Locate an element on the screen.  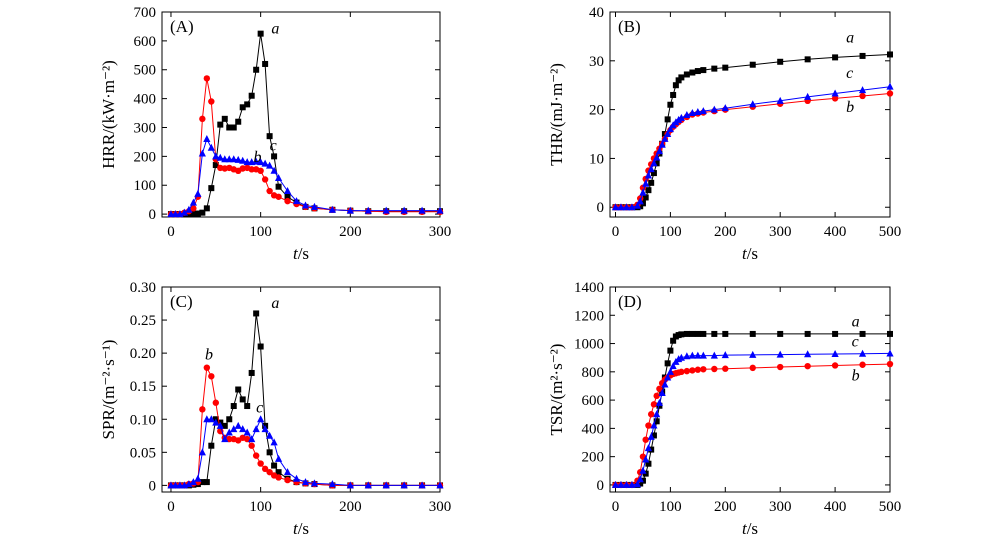
y-tick-label: 1000 is located at coordinates (589, 345).